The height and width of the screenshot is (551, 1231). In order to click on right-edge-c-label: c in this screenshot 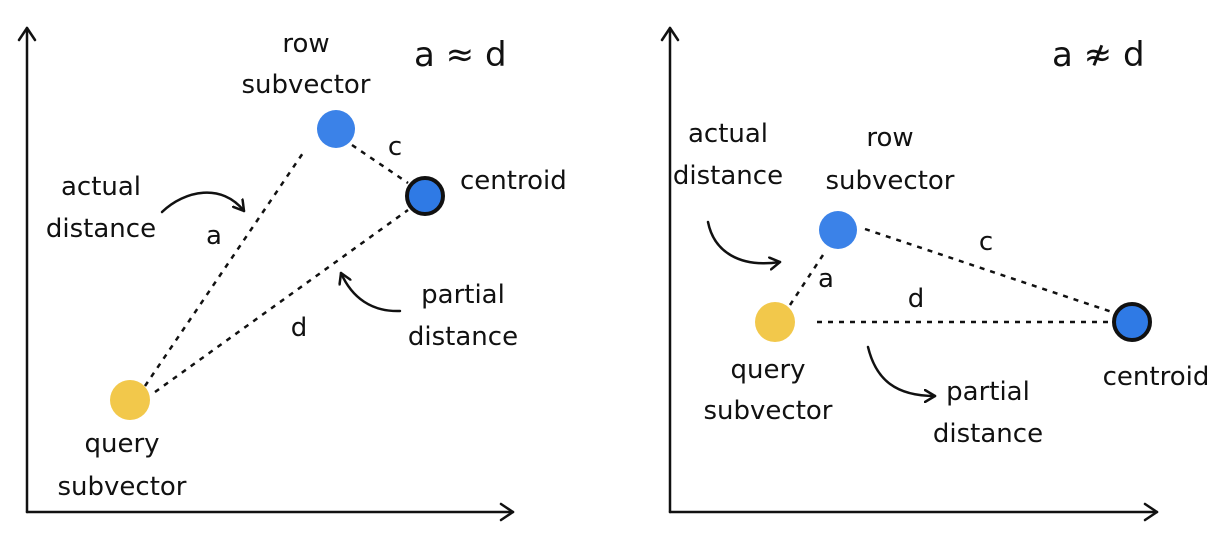, I will do `click(986, 242)`.